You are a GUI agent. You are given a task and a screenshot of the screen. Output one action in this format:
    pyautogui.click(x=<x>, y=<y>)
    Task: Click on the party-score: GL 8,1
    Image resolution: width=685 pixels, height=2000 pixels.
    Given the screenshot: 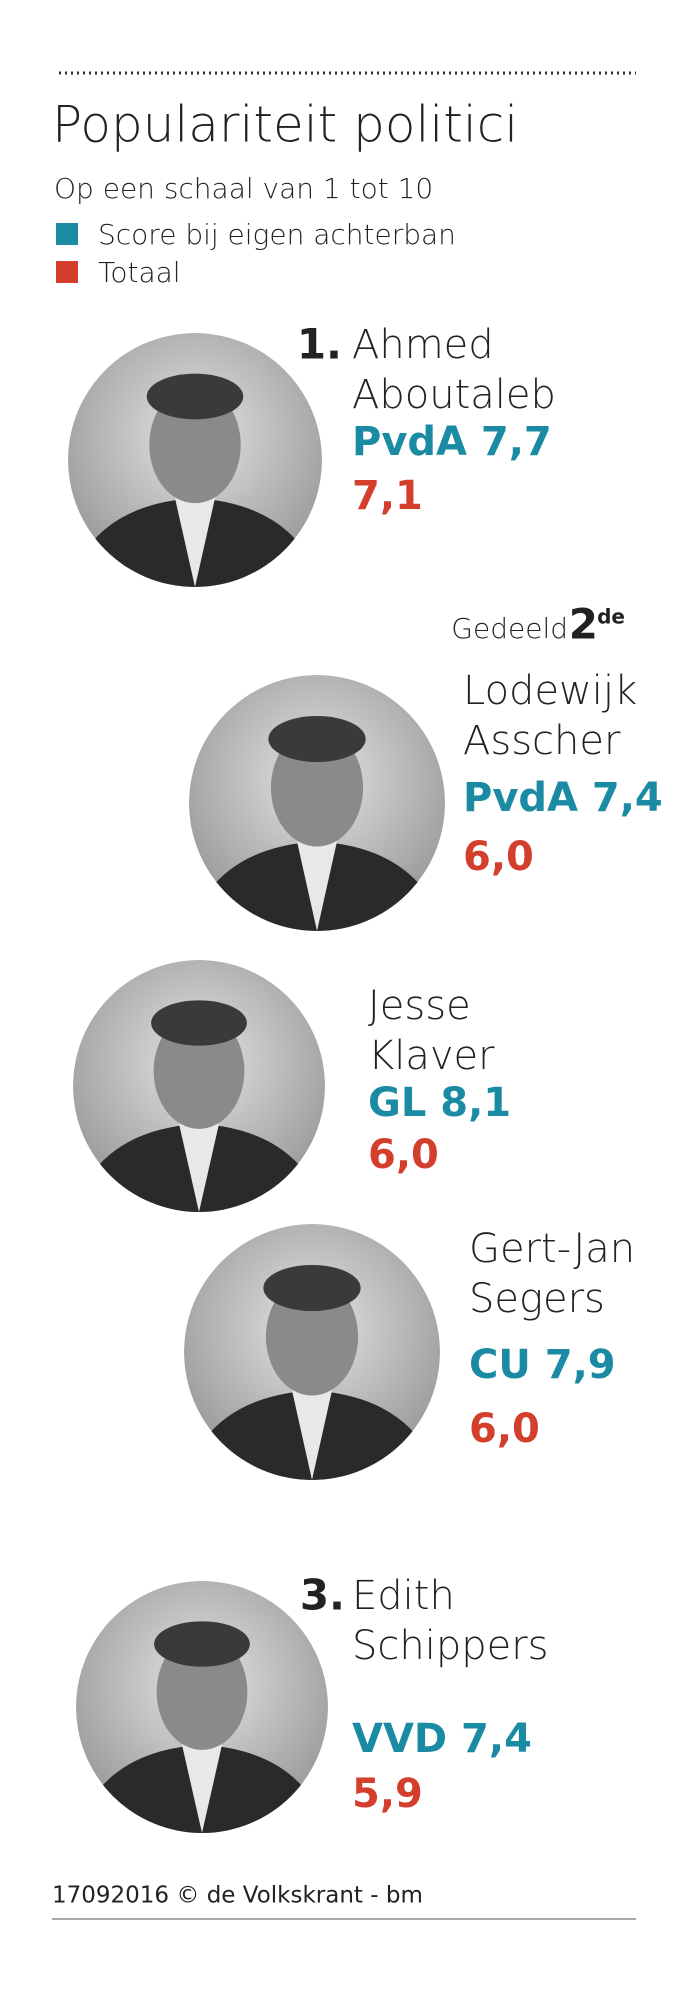 What is the action you would take?
    pyautogui.click(x=439, y=1103)
    